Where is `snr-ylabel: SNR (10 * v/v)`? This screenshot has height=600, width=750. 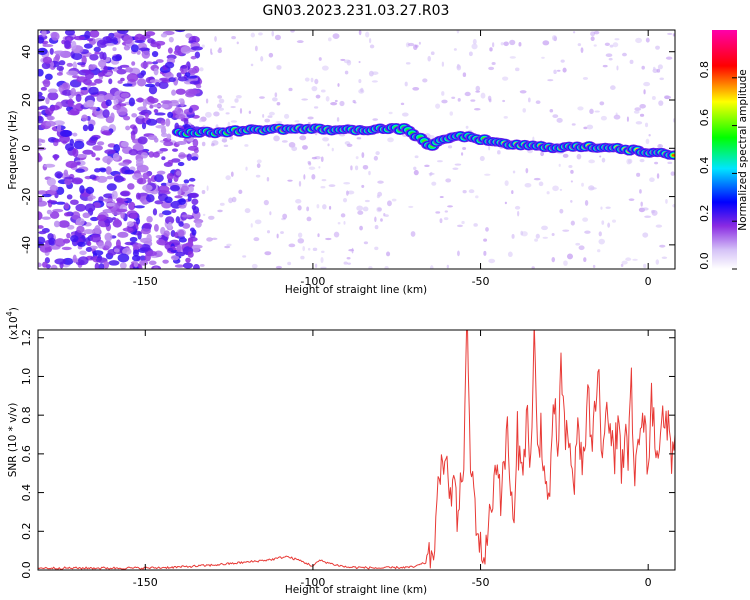
snr-ylabel: SNR (10 * v/v) is located at coordinates (13, 440).